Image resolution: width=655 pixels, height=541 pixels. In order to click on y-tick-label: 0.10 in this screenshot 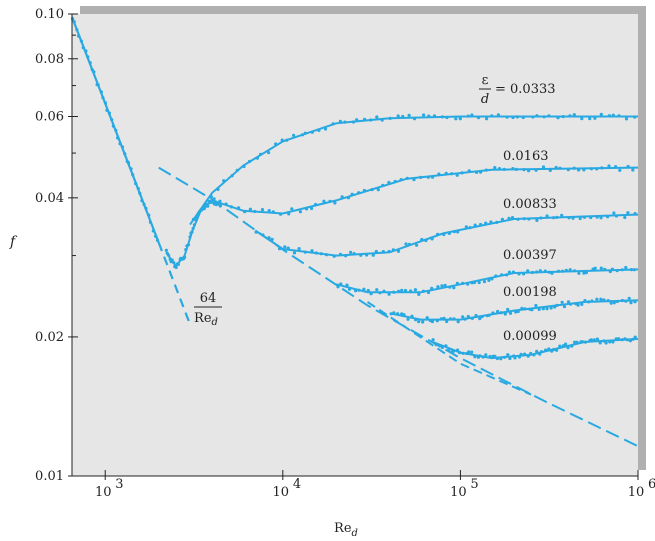, I will do `click(49, 14)`.